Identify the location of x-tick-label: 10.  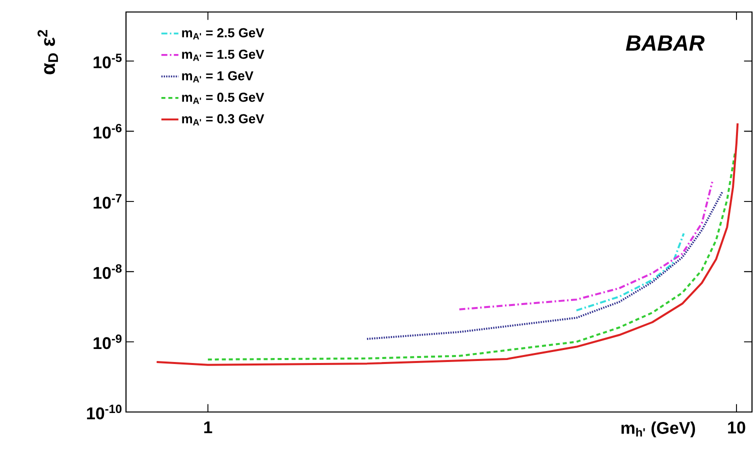
(737, 428).